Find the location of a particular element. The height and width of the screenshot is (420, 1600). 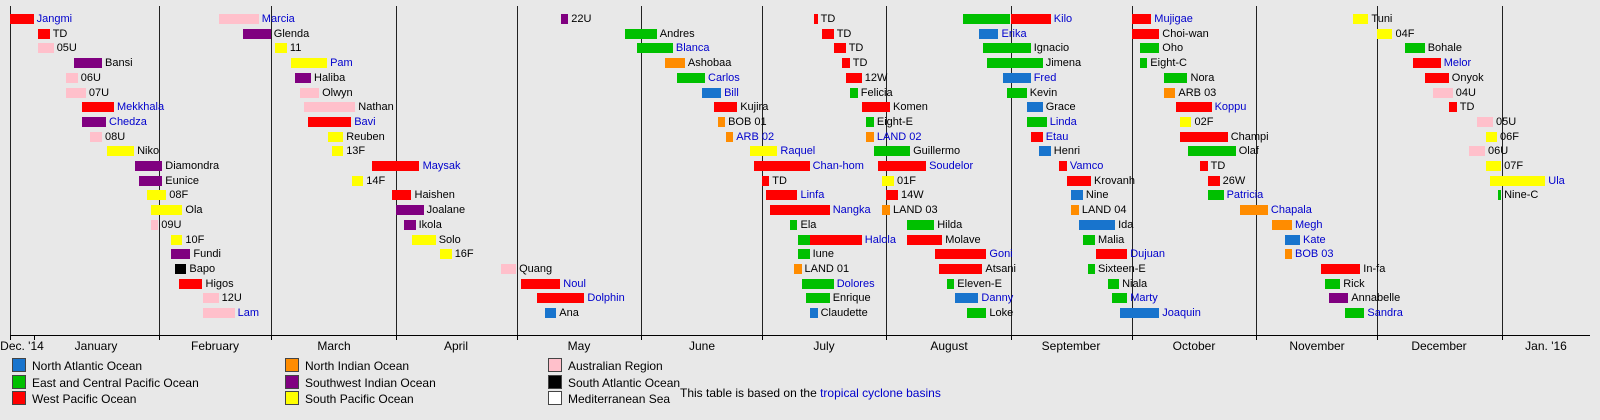

storm-label: Champi is located at coordinates (1249, 137).